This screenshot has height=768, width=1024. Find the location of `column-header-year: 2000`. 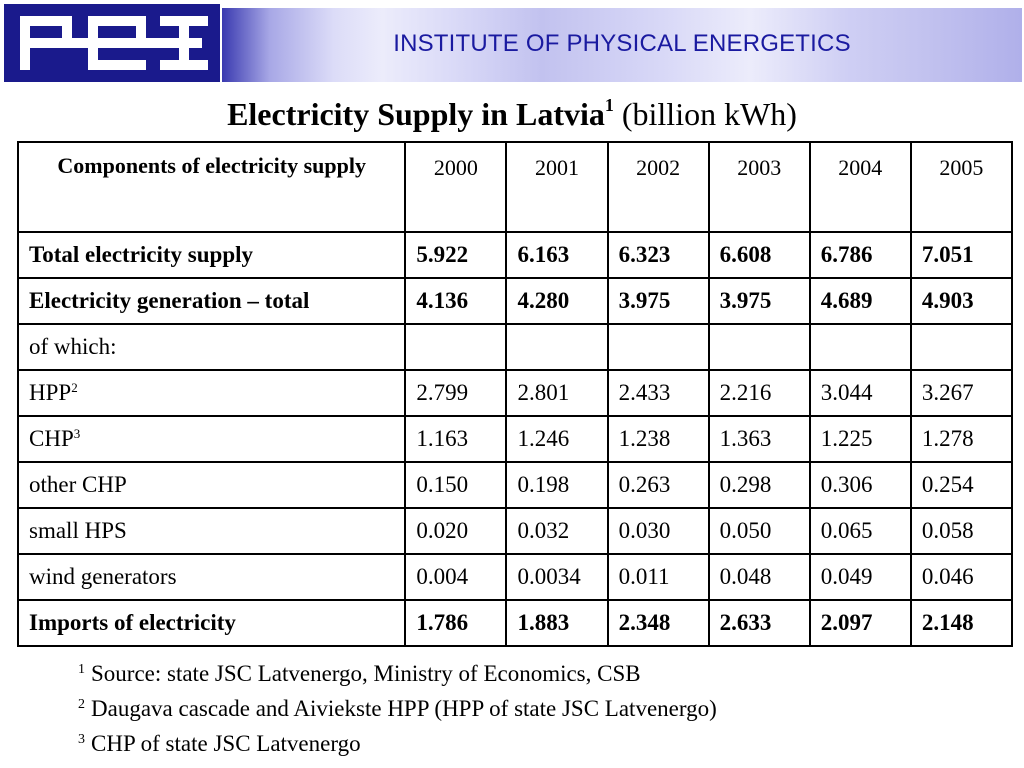

column-header-year: 2000 is located at coordinates (456, 187).